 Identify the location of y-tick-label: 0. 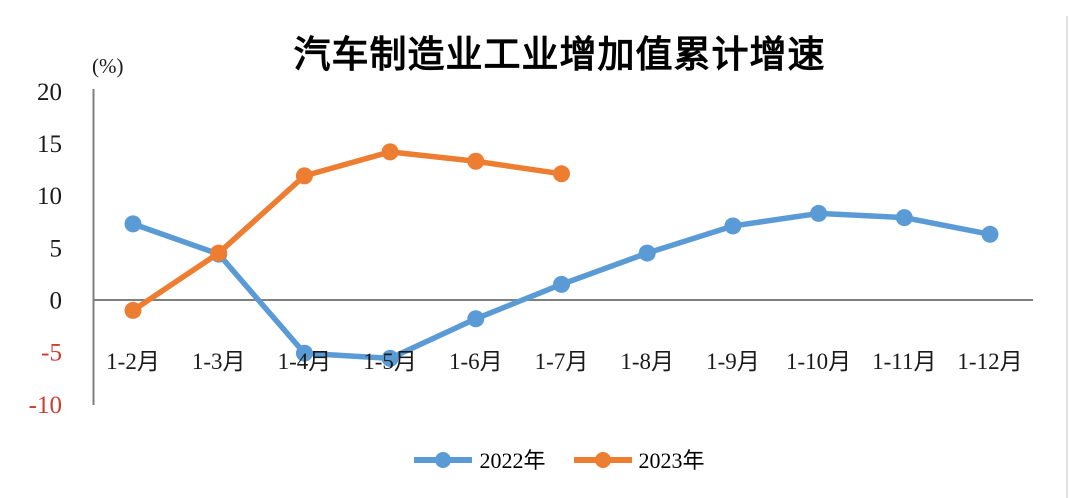
(56, 301).